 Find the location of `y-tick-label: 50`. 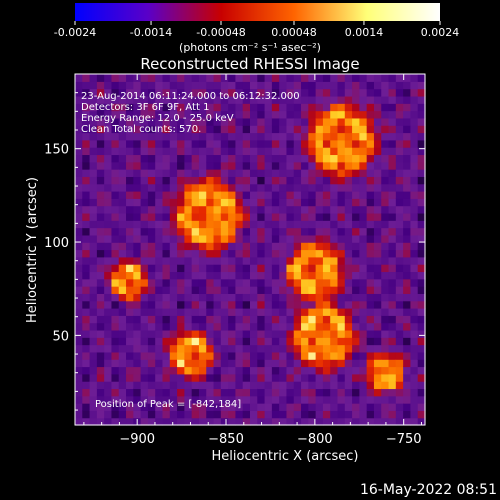

y-tick-label: 50 is located at coordinates (60, 336).